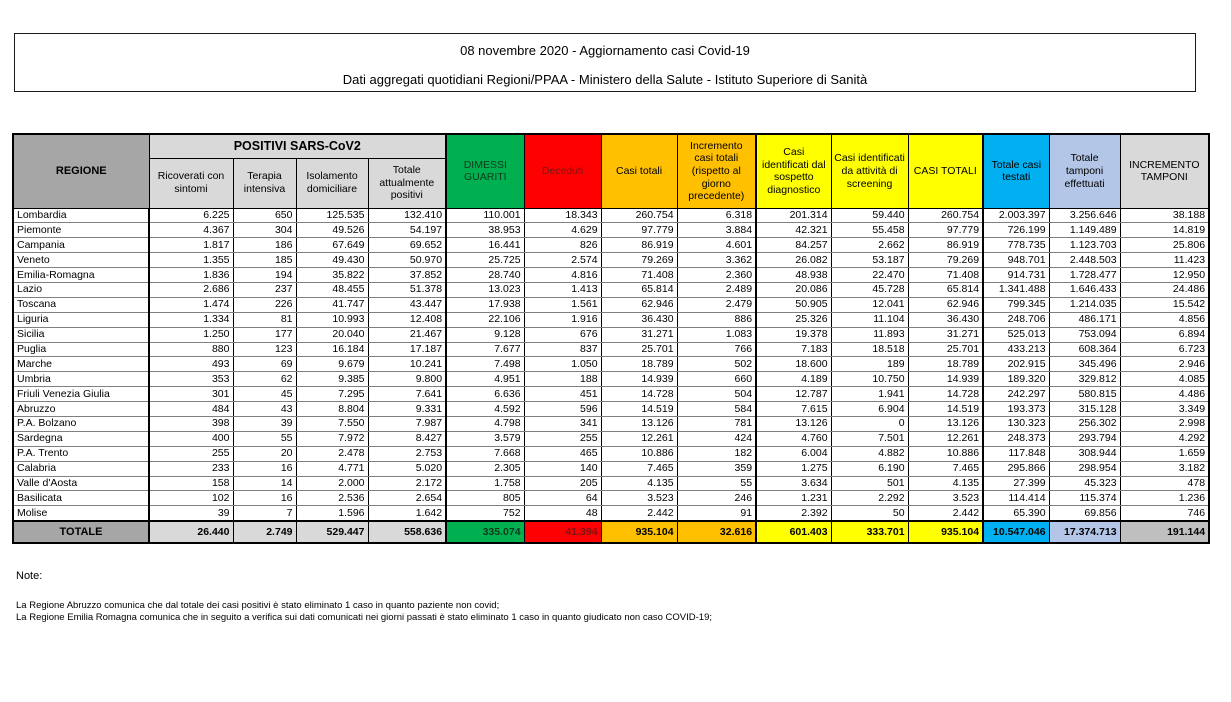 The image size is (1231, 702). I want to click on cell-casi-sospetto-diagnostico: 18.600, so click(793, 364).